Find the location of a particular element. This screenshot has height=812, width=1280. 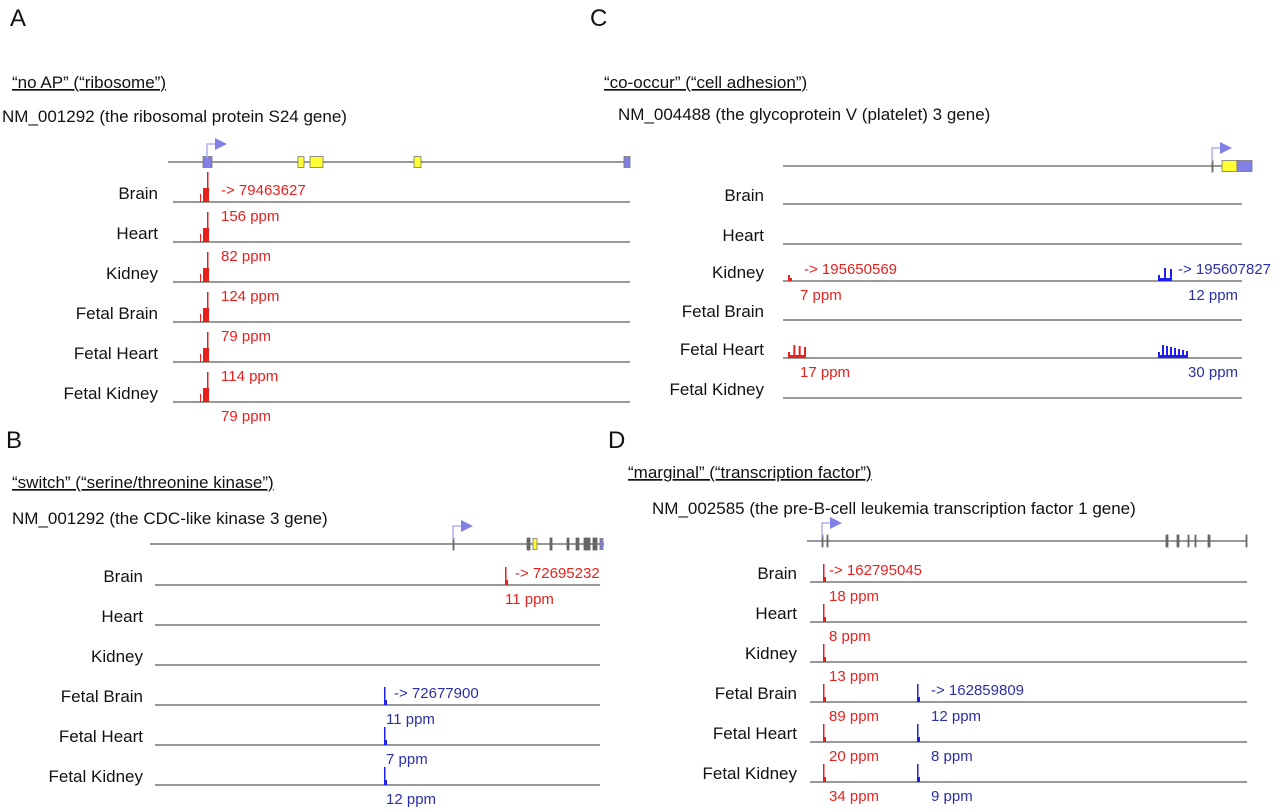

panel-title: “no AP” (“ribosome”) is located at coordinates (89, 82).